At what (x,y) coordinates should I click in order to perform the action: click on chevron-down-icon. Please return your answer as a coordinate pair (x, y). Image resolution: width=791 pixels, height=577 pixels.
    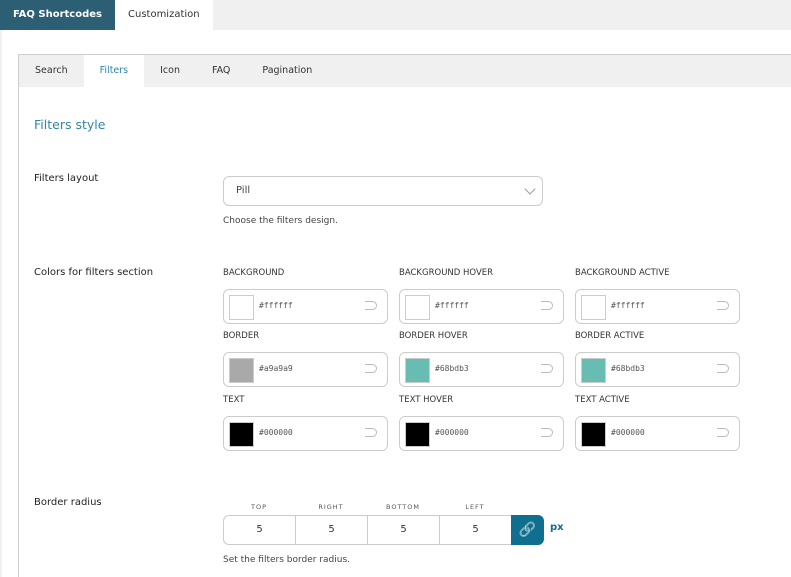
    Looking at the image, I should click on (530, 189).